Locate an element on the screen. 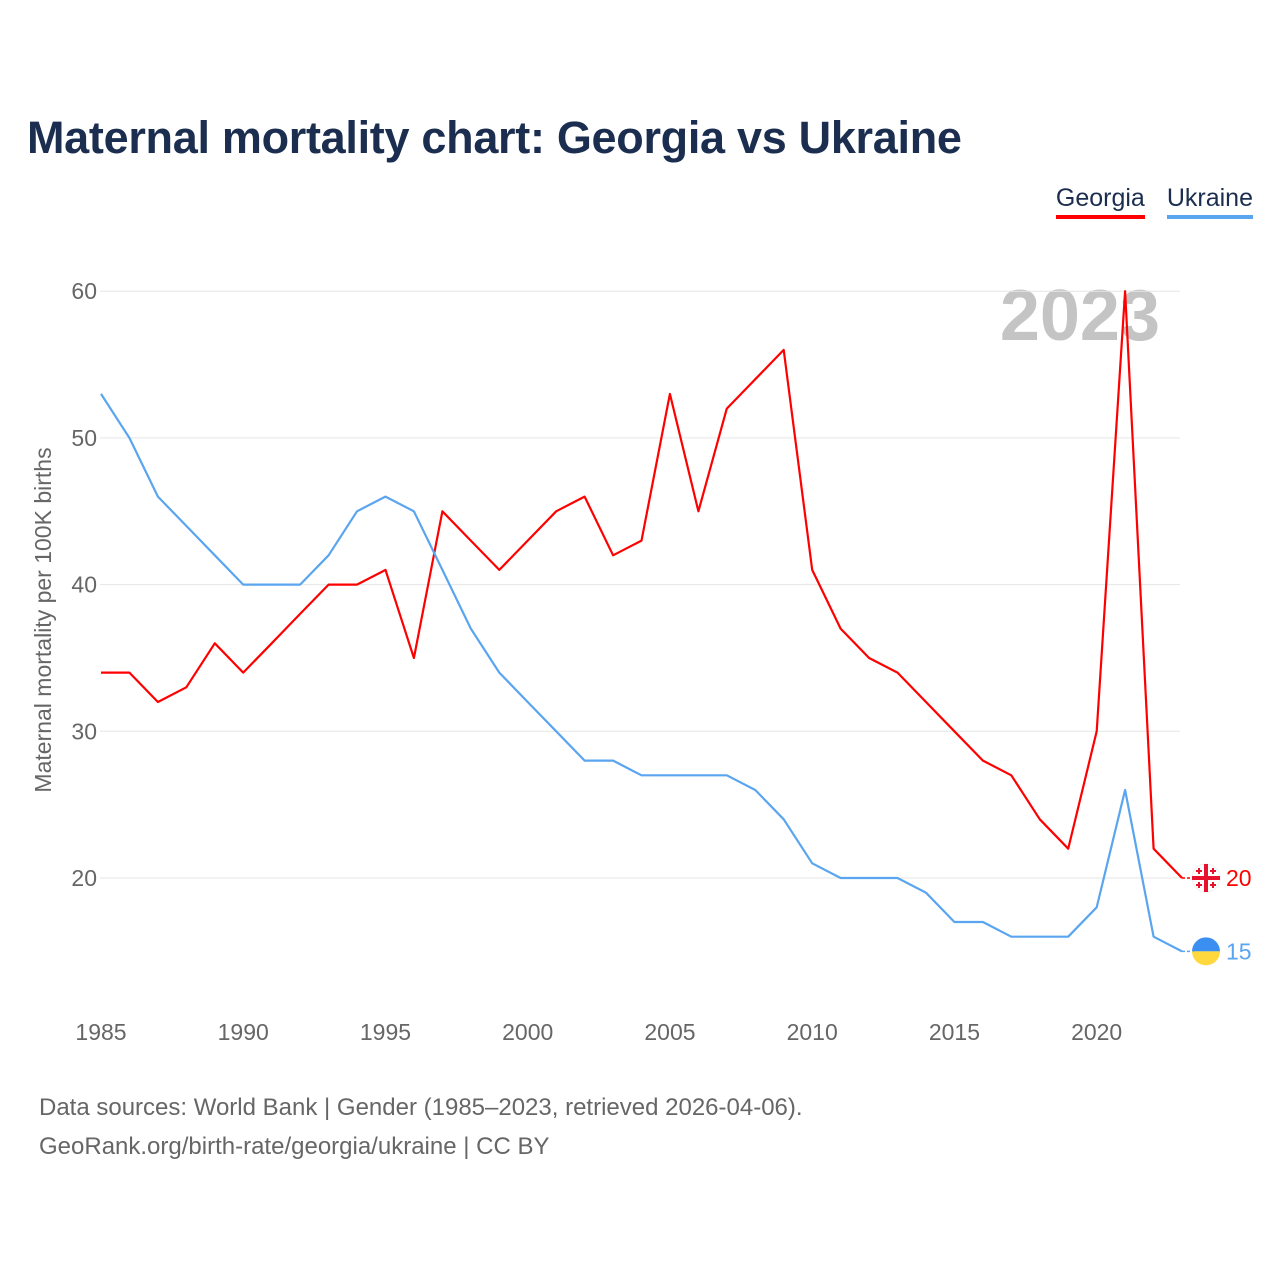  x-tick-label: 2020 is located at coordinates (1096, 1032).